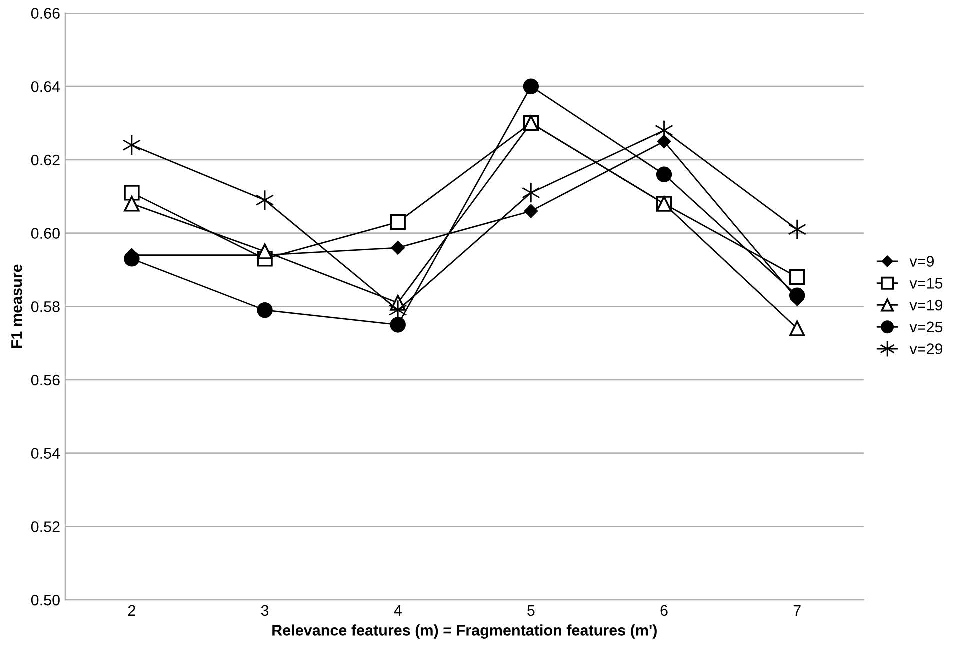  What do you see at coordinates (926, 349) in the screenshot?
I see `legend-label: v=29` at bounding box center [926, 349].